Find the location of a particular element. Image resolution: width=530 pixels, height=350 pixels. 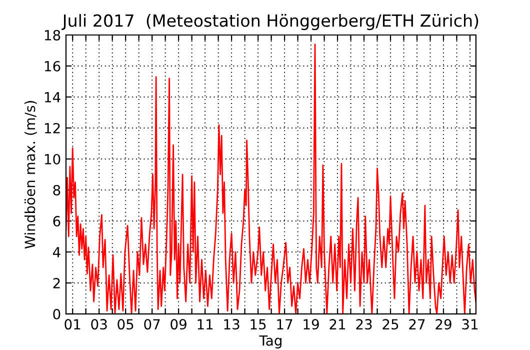

y-tick-label: 6 is located at coordinates (56, 221).